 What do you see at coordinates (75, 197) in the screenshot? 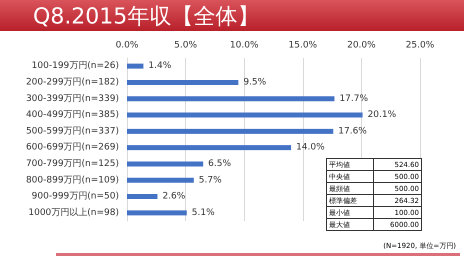
I see `y-tick-label: 900-999万円(n=50)` at bounding box center [75, 197].